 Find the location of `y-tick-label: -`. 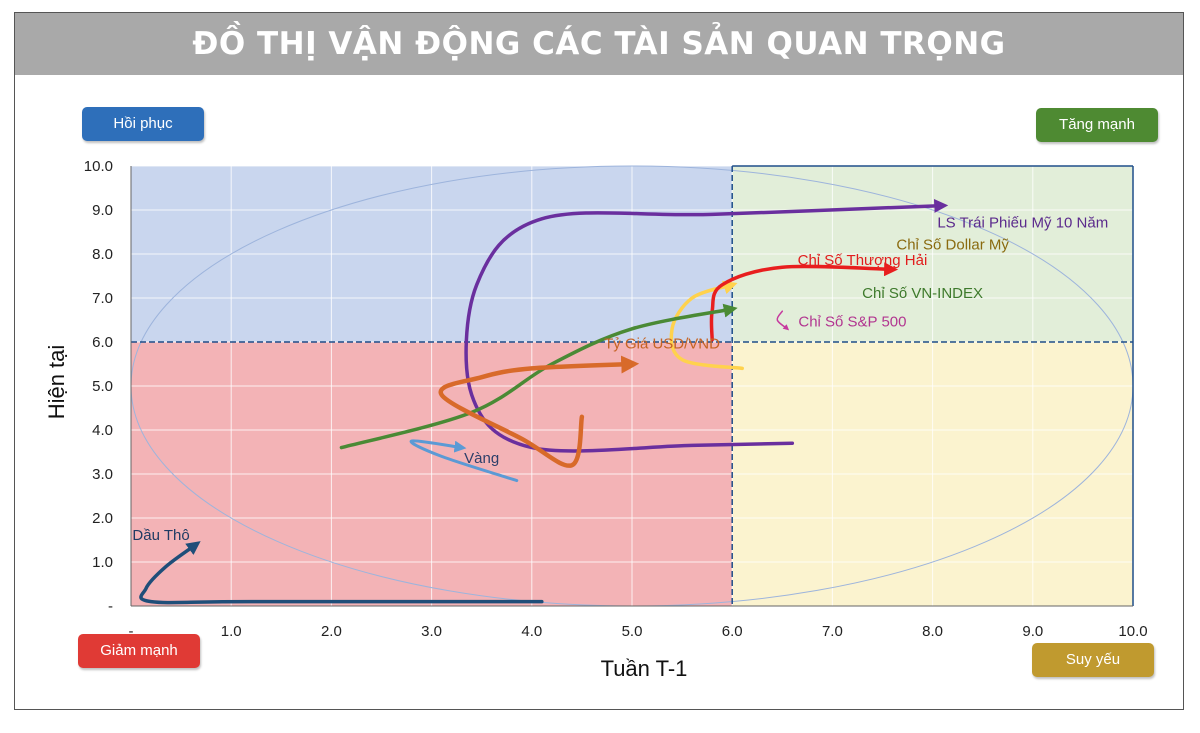

y-tick-label: - is located at coordinates (110, 606).